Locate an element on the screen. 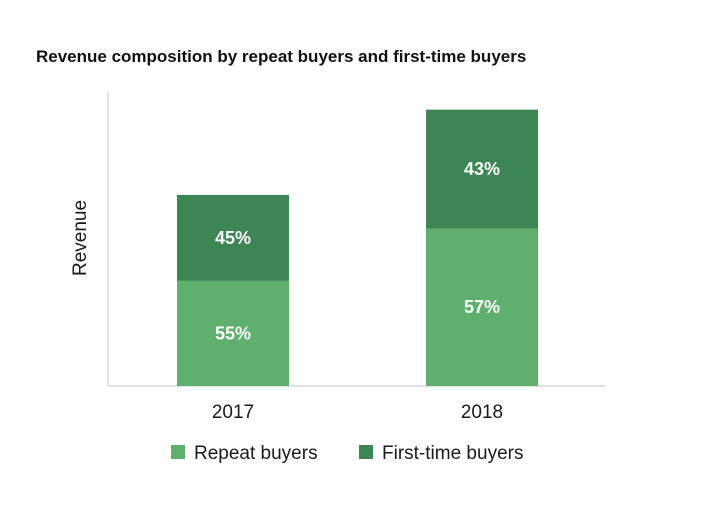 The image size is (706, 514). legend-label-repeat-buyers: Repeat buyers is located at coordinates (256, 453).